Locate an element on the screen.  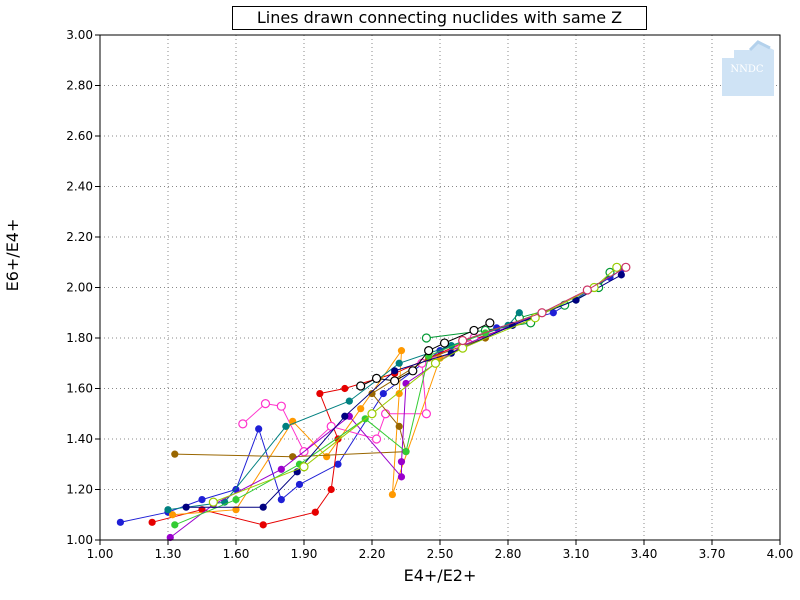
y-tick-label: 2.40 is located at coordinates (79, 187).